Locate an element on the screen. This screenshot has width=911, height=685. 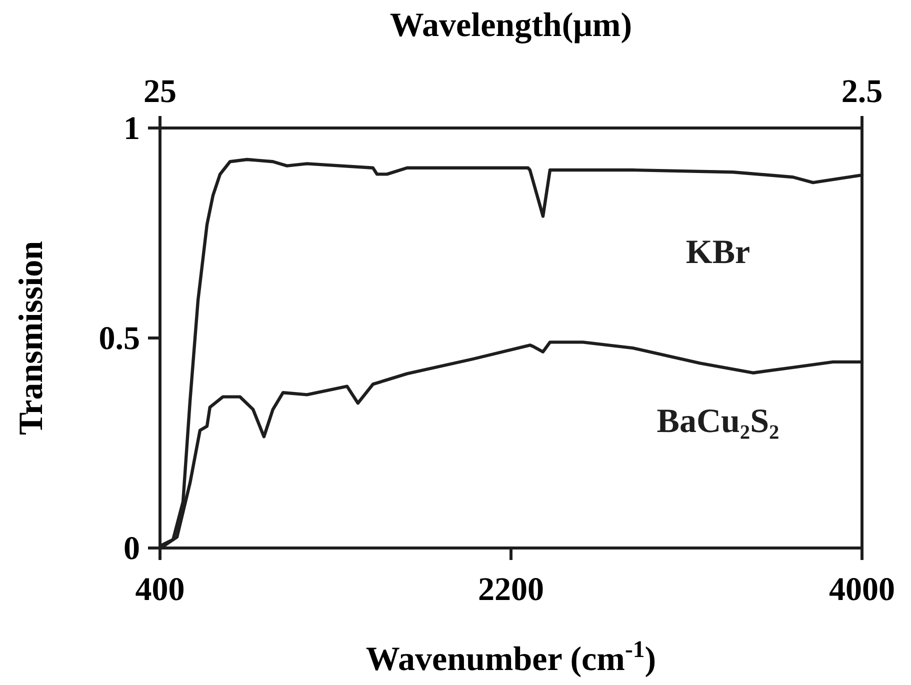
x2-tick-label: 25 is located at coordinates (160, 92).